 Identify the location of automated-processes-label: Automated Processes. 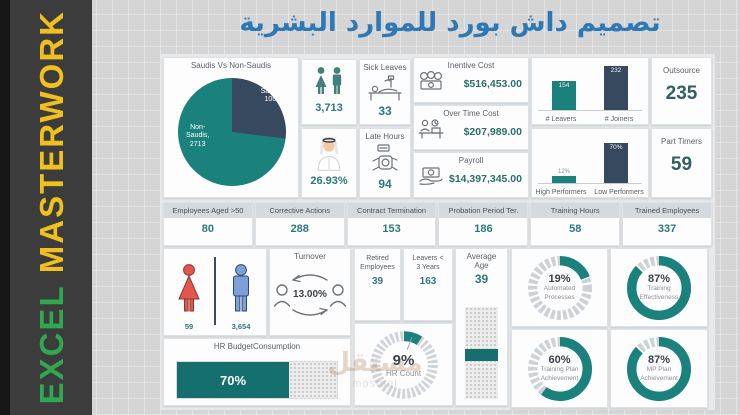
(559, 293).